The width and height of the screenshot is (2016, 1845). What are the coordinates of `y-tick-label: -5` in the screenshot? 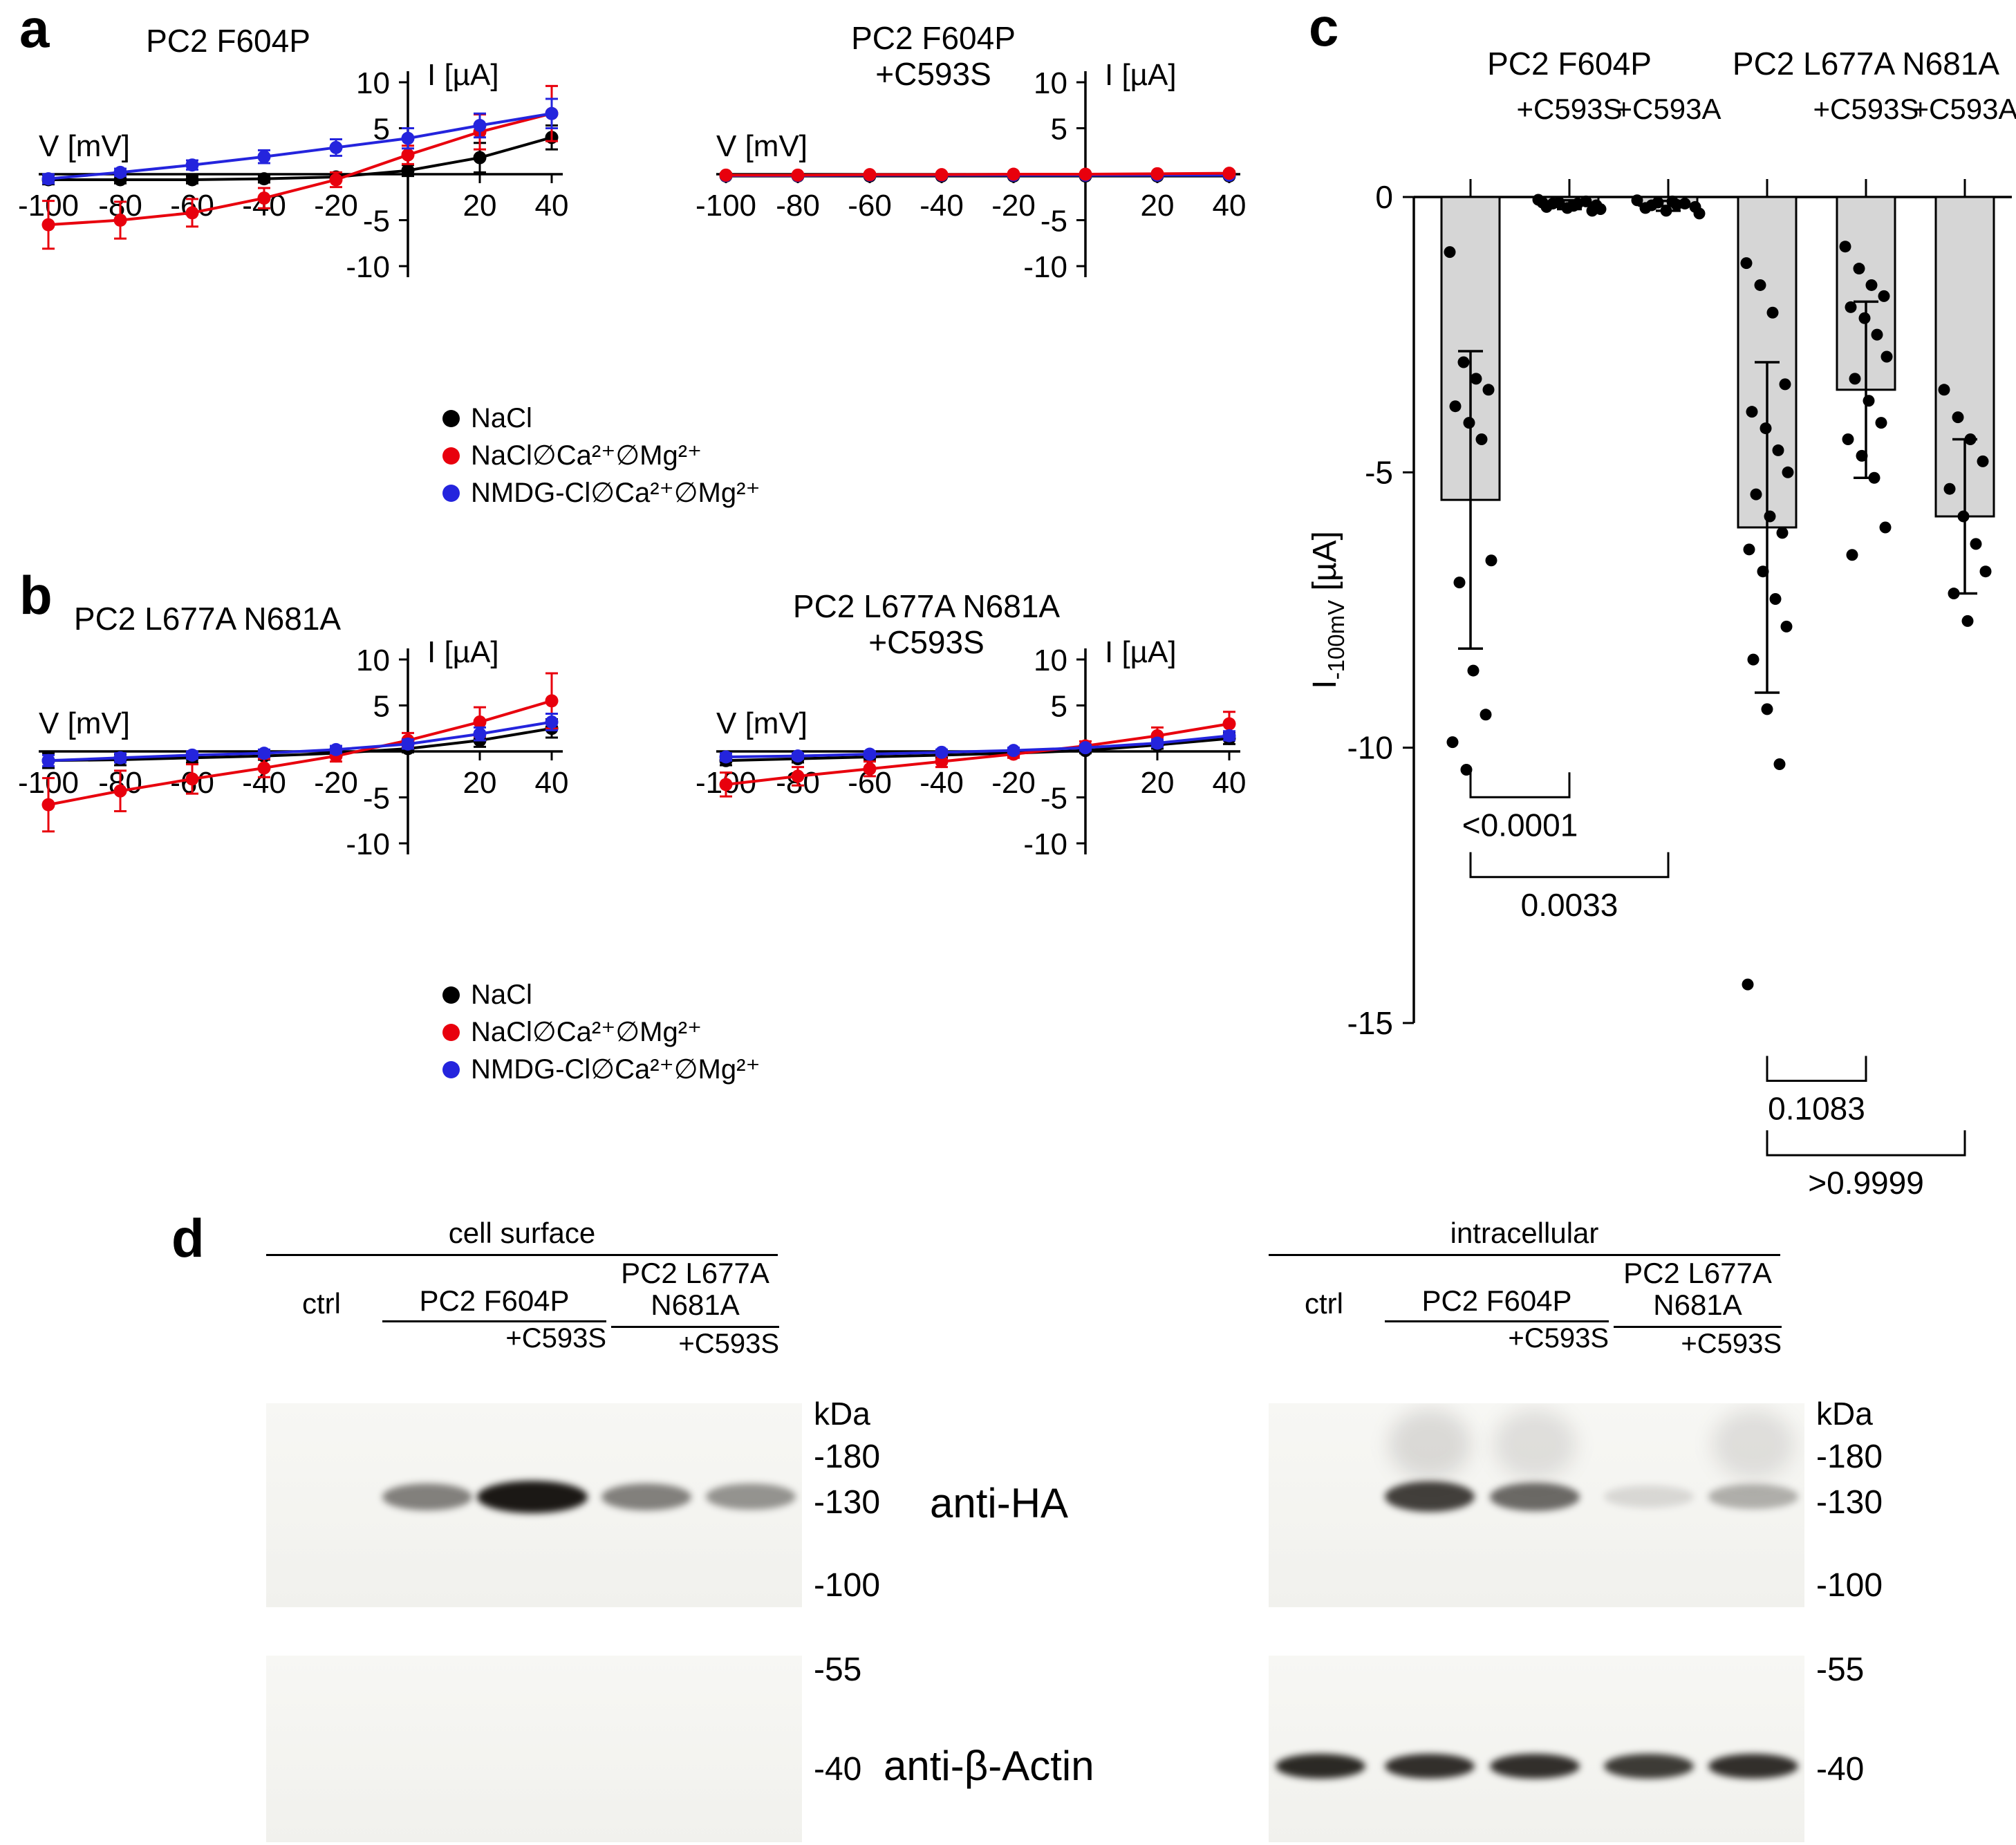 It's located at (376, 221).